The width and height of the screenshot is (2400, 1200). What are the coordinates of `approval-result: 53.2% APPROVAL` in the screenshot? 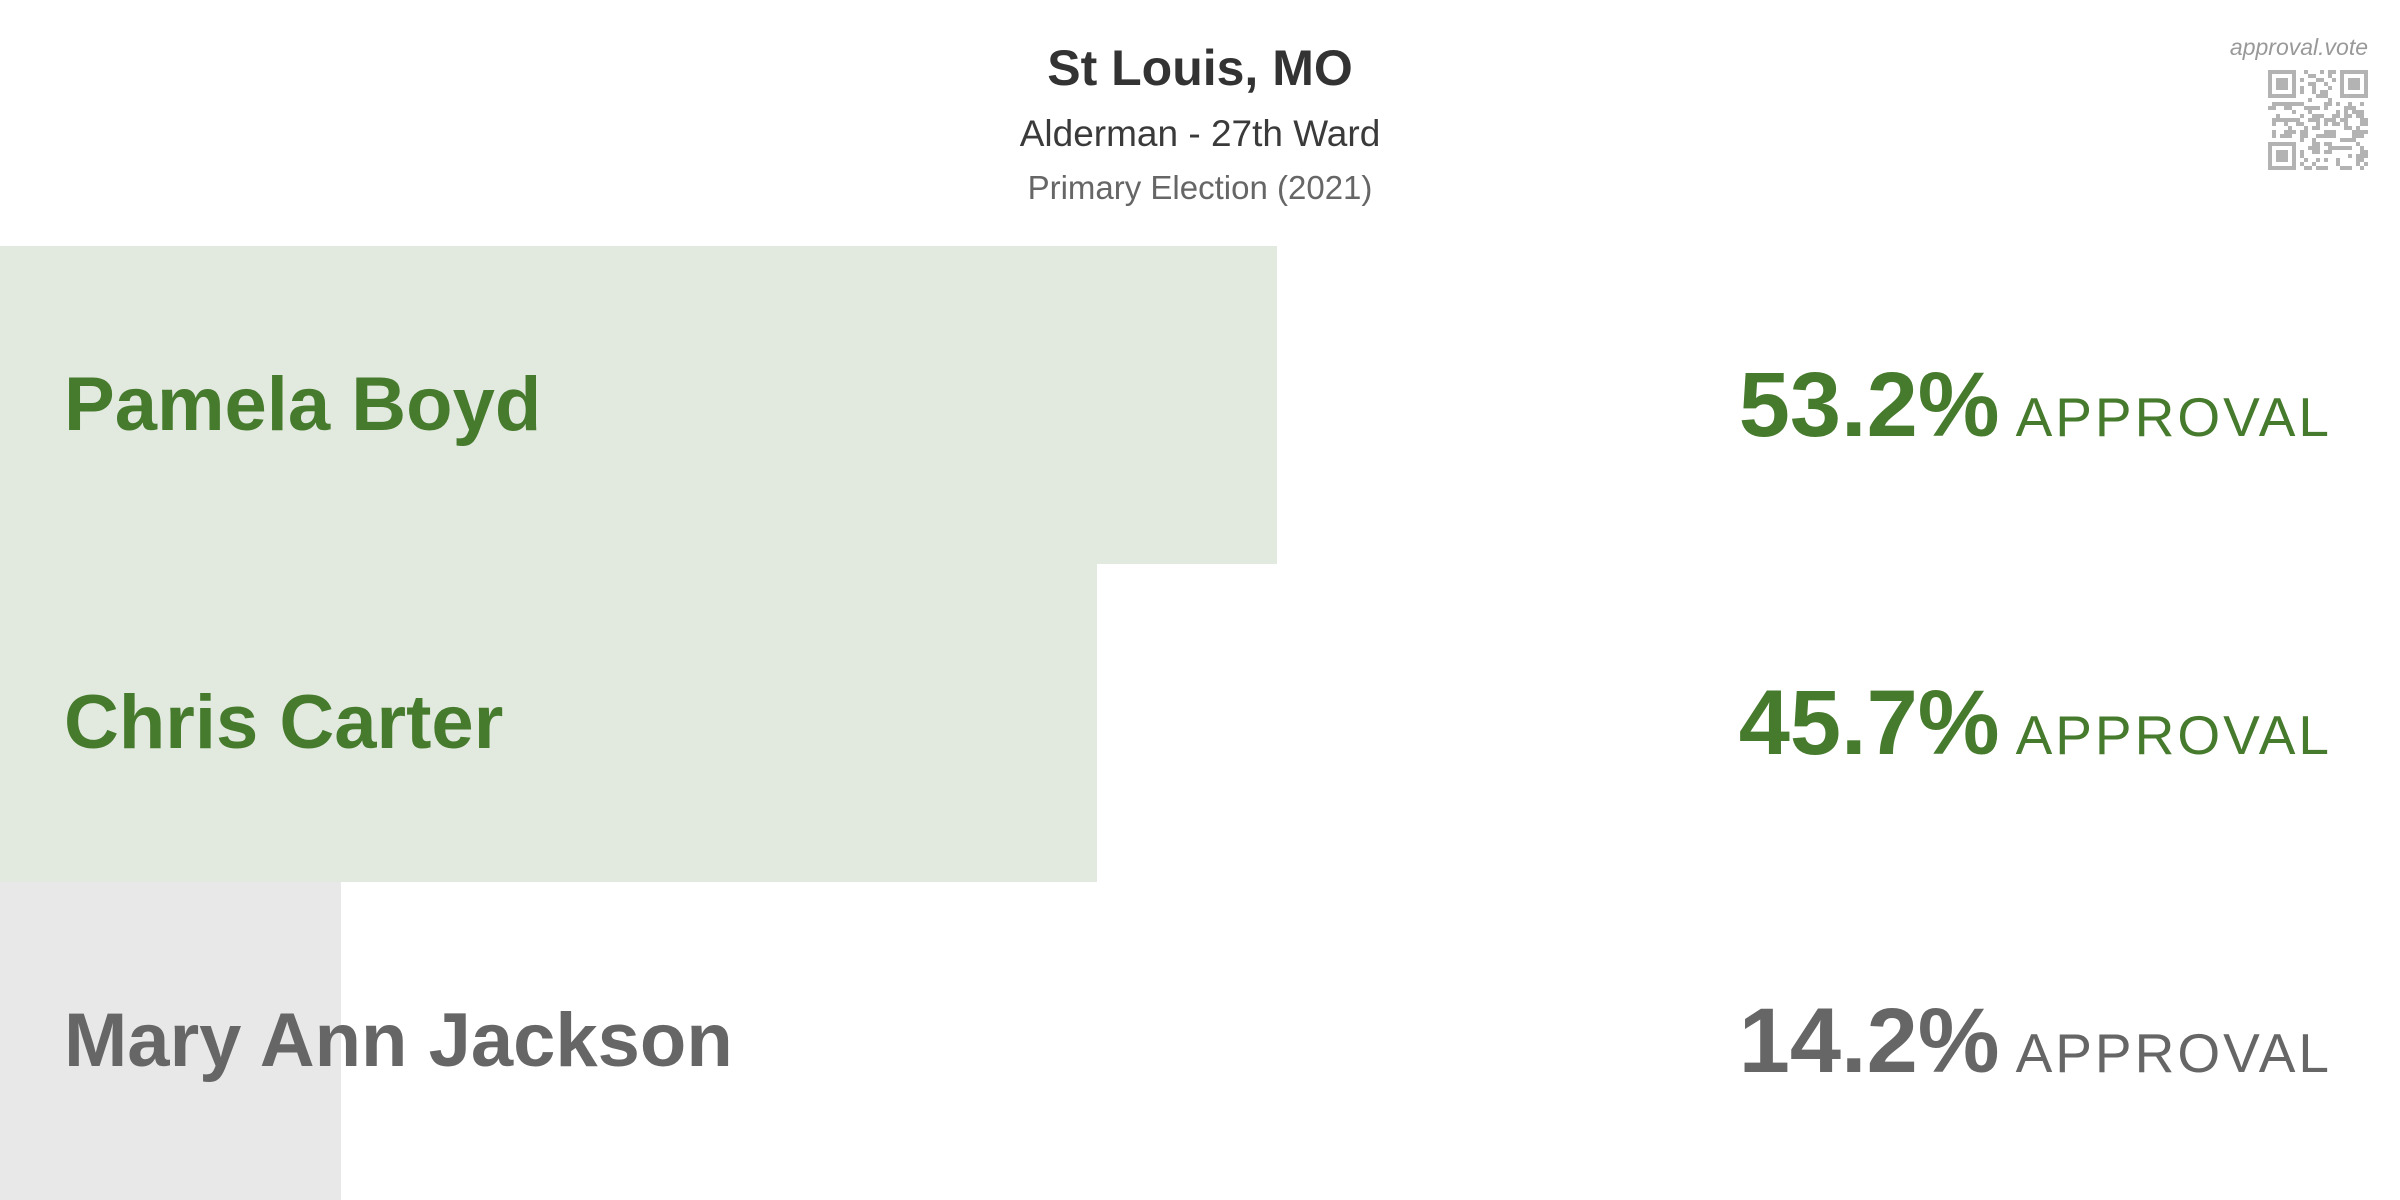 It's located at (2035, 405).